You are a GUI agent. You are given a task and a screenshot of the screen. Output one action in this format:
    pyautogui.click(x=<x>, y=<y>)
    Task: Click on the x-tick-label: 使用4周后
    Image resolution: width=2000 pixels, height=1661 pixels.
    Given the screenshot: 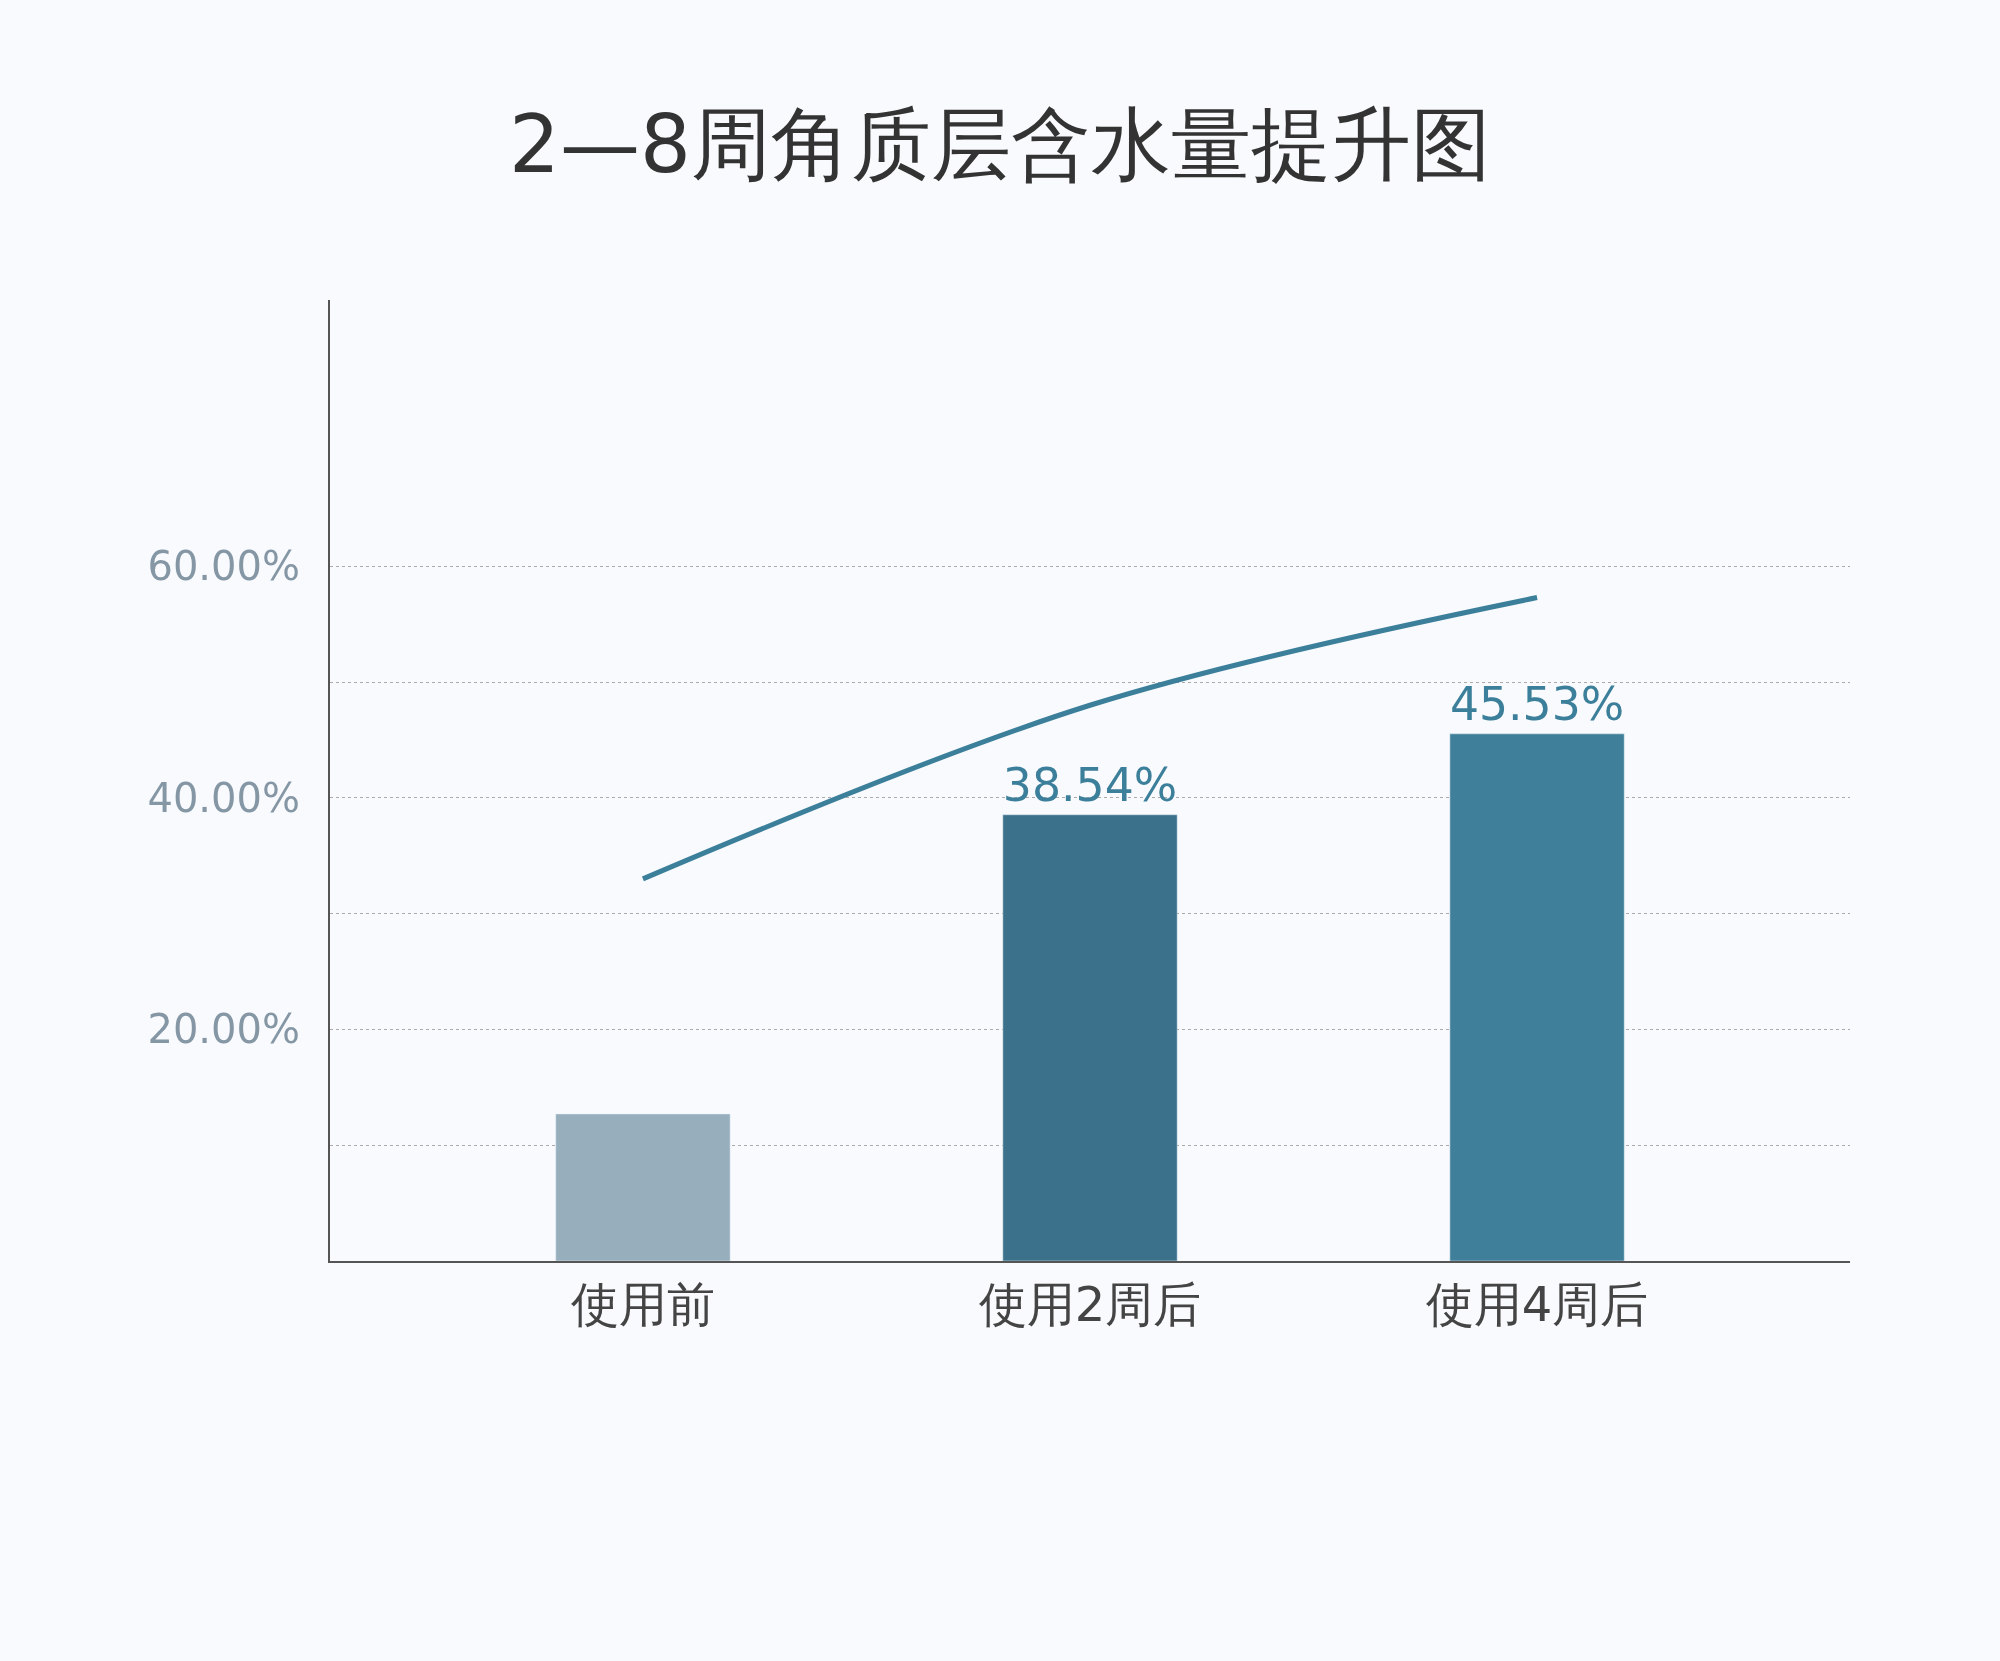 What is the action you would take?
    pyautogui.click(x=1537, y=1303)
    